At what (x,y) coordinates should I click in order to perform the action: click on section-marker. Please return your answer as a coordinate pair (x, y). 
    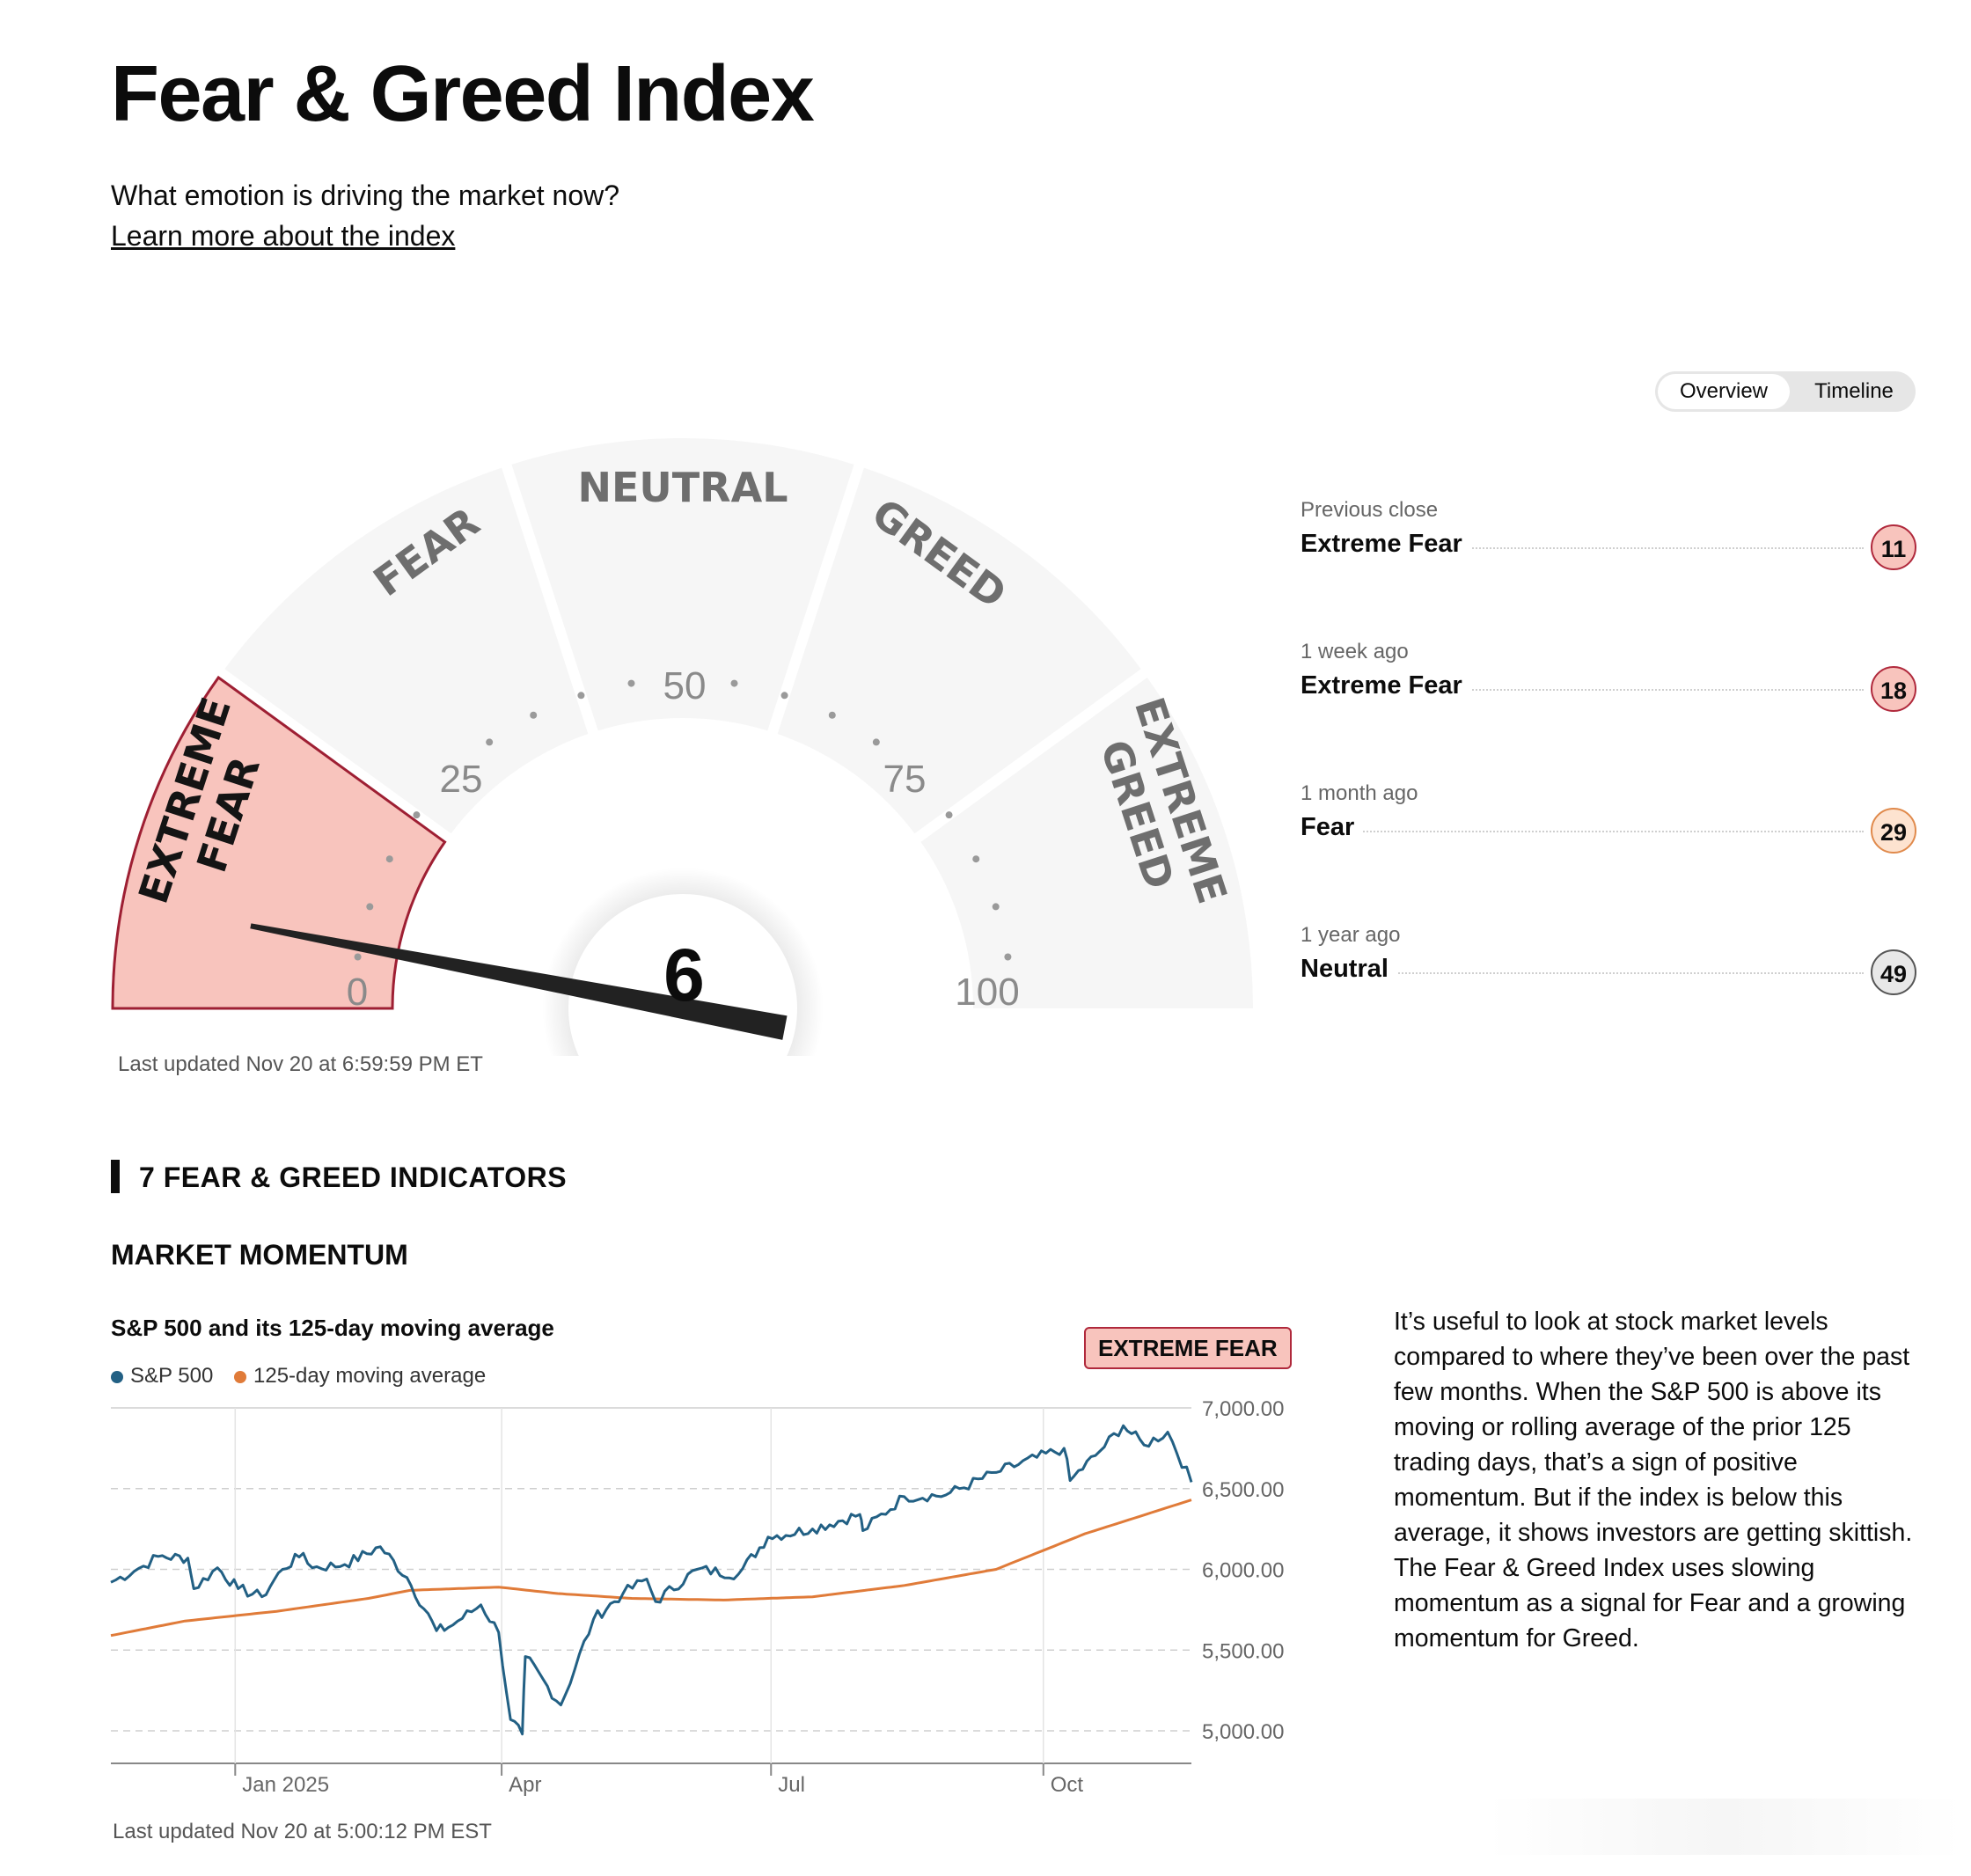
    Looking at the image, I should click on (116, 1176).